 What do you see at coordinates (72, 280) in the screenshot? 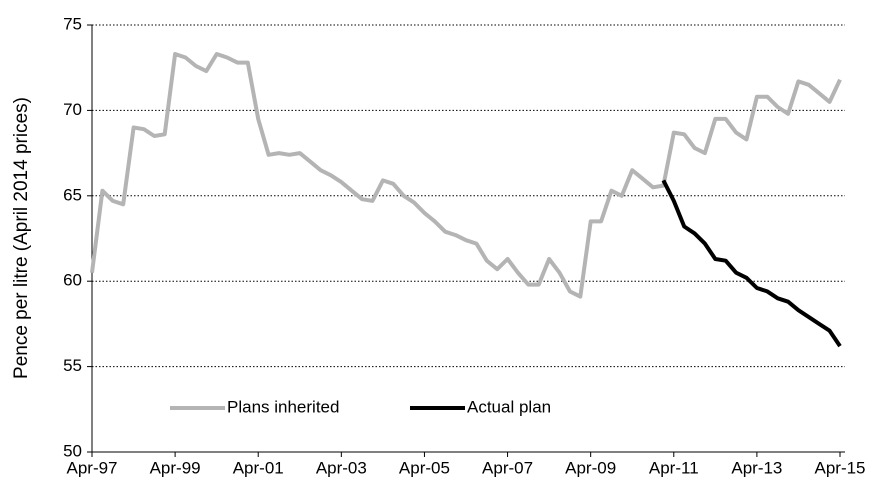
I see `y-tick-label: 60` at bounding box center [72, 280].